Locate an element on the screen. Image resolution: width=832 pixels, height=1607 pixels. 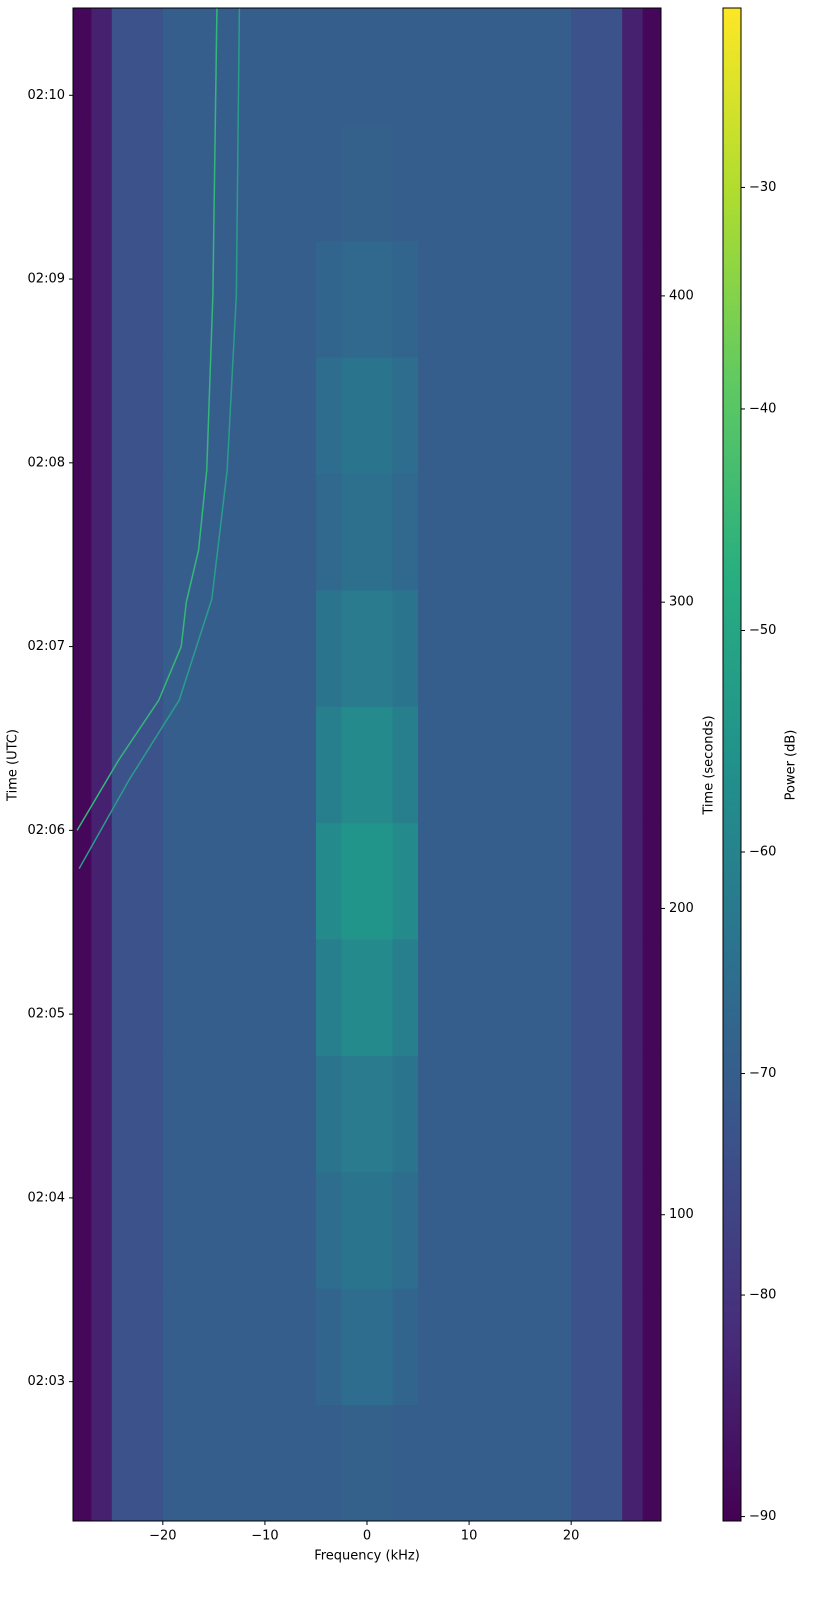
colorbar-tick-label: −50 is located at coordinates (762, 630).